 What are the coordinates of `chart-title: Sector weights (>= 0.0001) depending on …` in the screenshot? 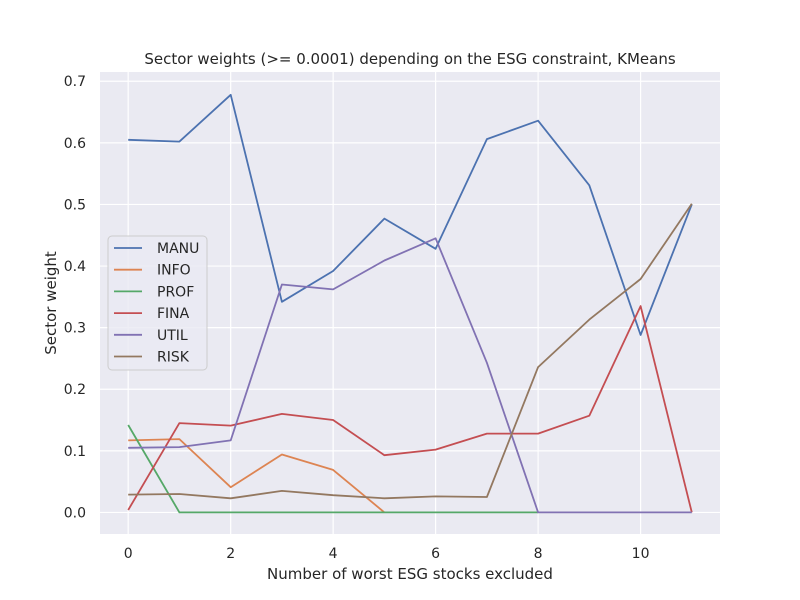 It's located at (410, 59).